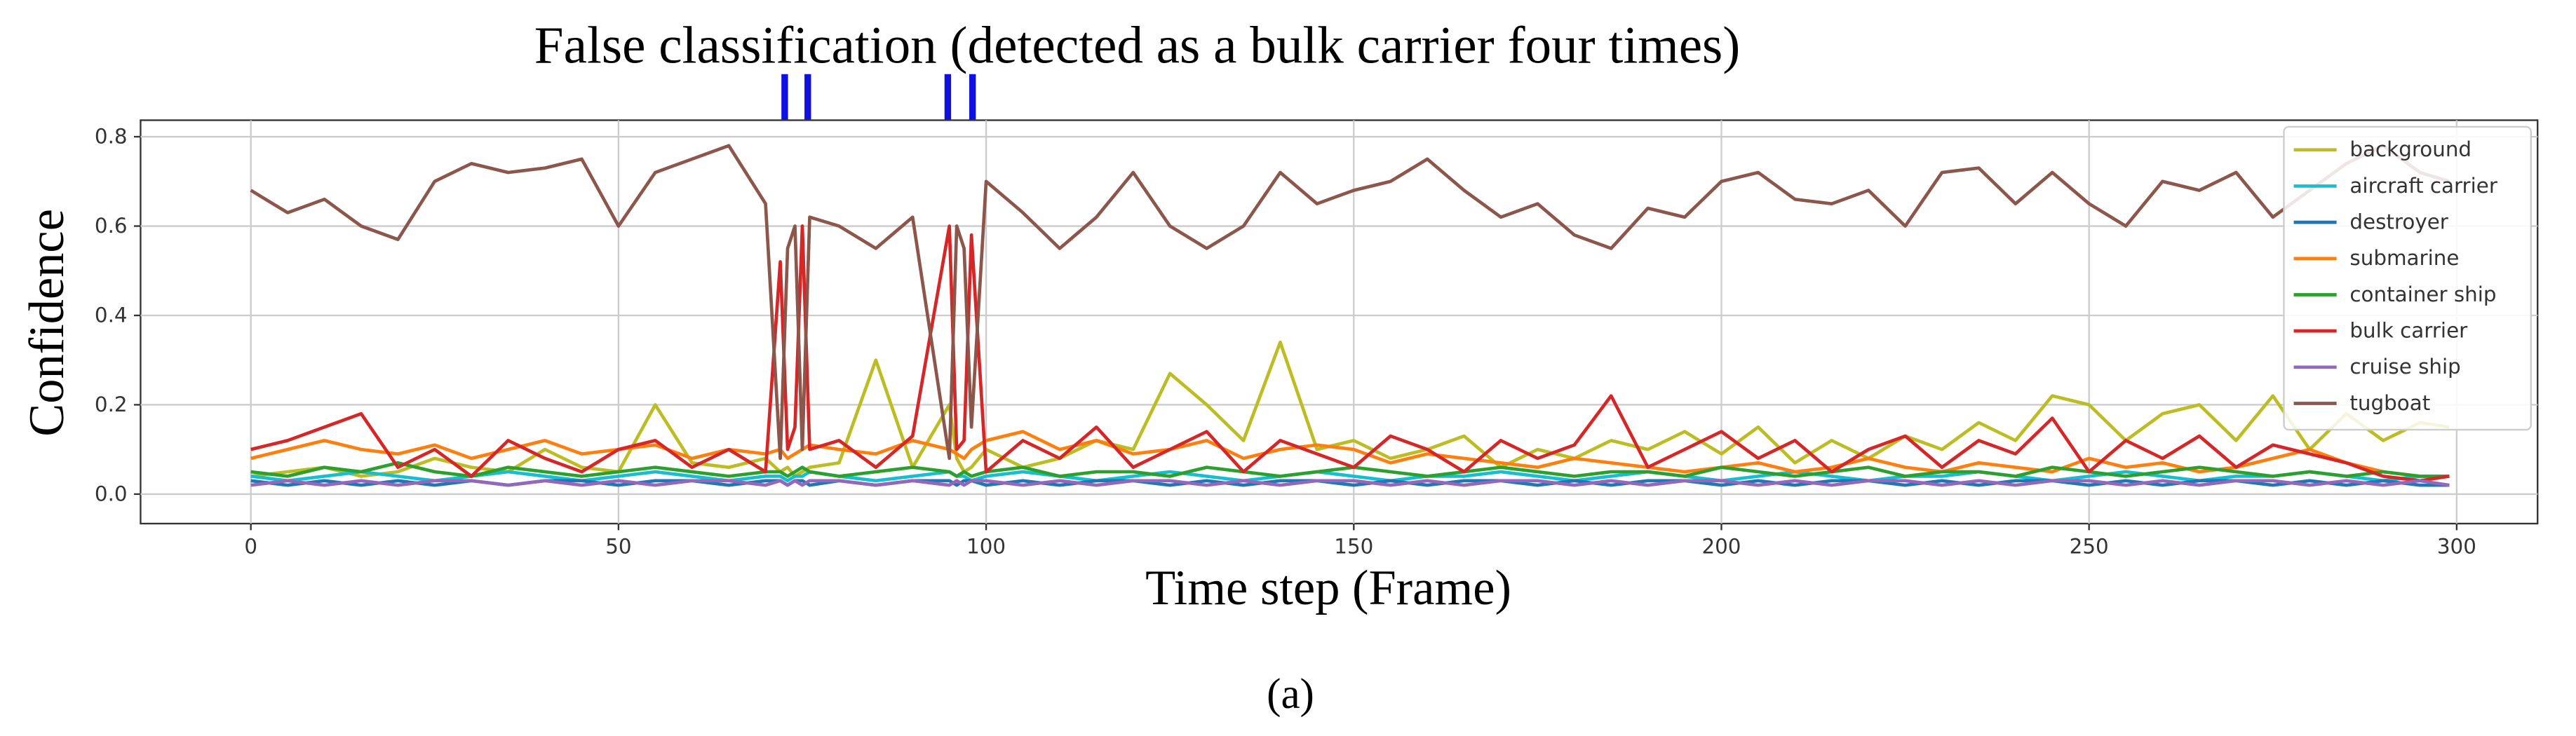 This screenshot has width=2576, height=736. Describe the element at coordinates (1290, 694) in the screenshot. I see `caption: (a)` at that location.